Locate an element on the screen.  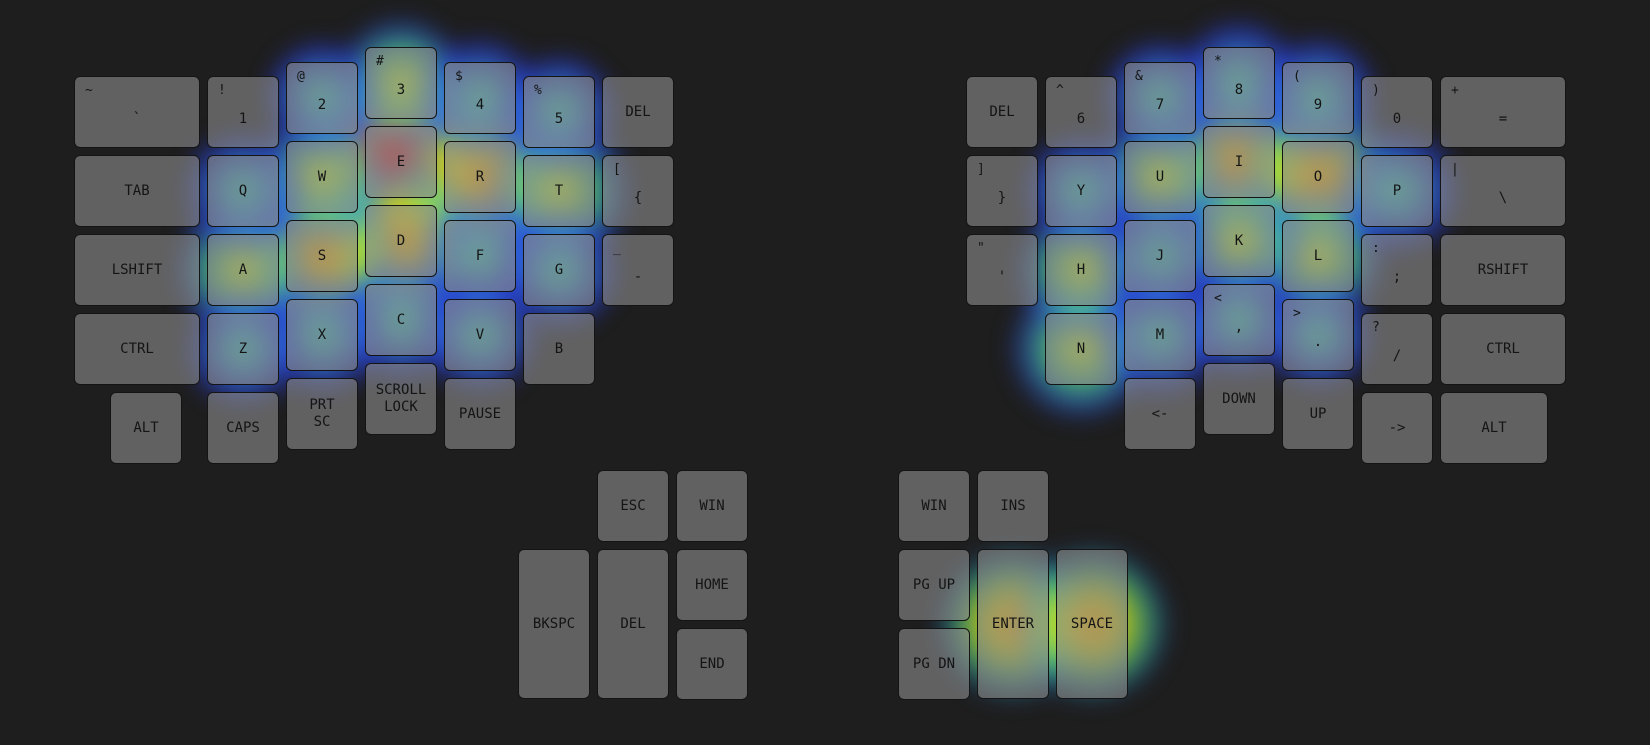
key-7: & 7 is located at coordinates (1160, 98).